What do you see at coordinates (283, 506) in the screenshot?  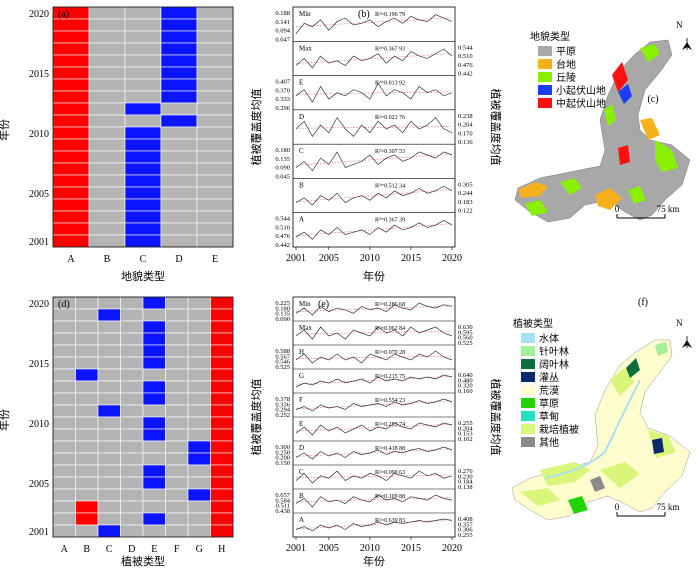 I see `y-tick-label: 0.511` at bounding box center [283, 506].